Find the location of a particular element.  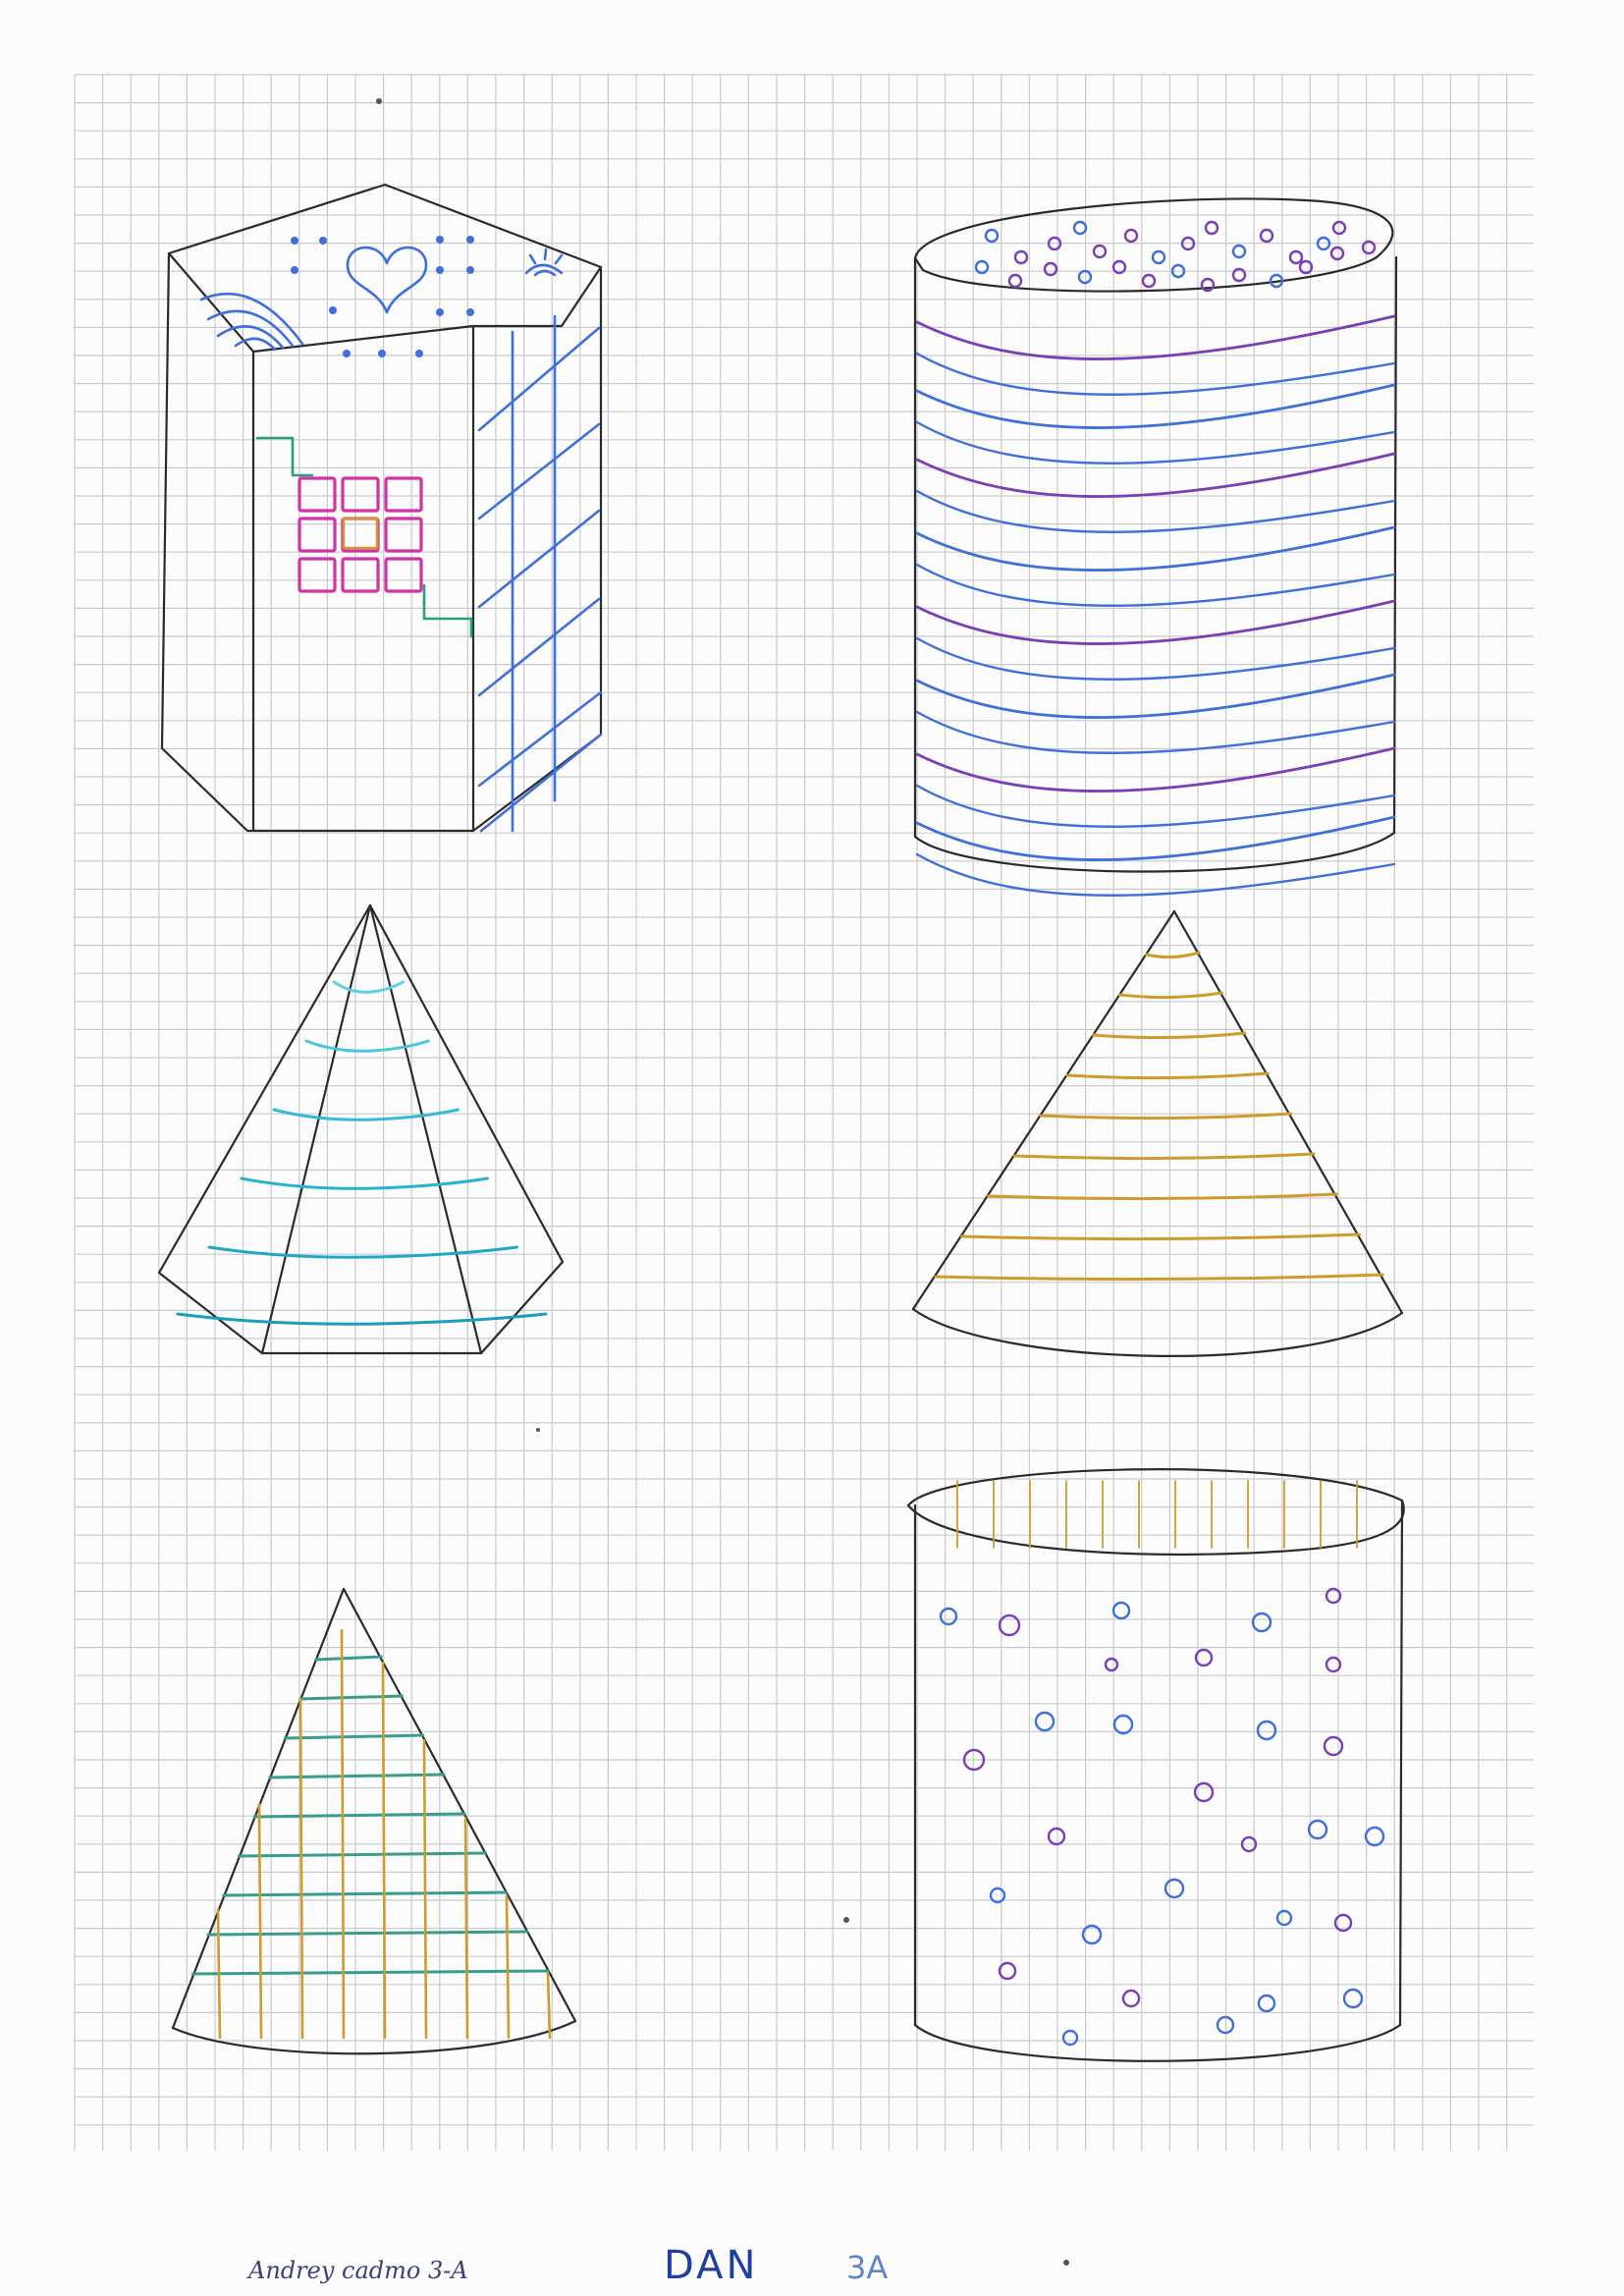

author-name: Andrey cadmo 3-A is located at coordinates (358, 2270).